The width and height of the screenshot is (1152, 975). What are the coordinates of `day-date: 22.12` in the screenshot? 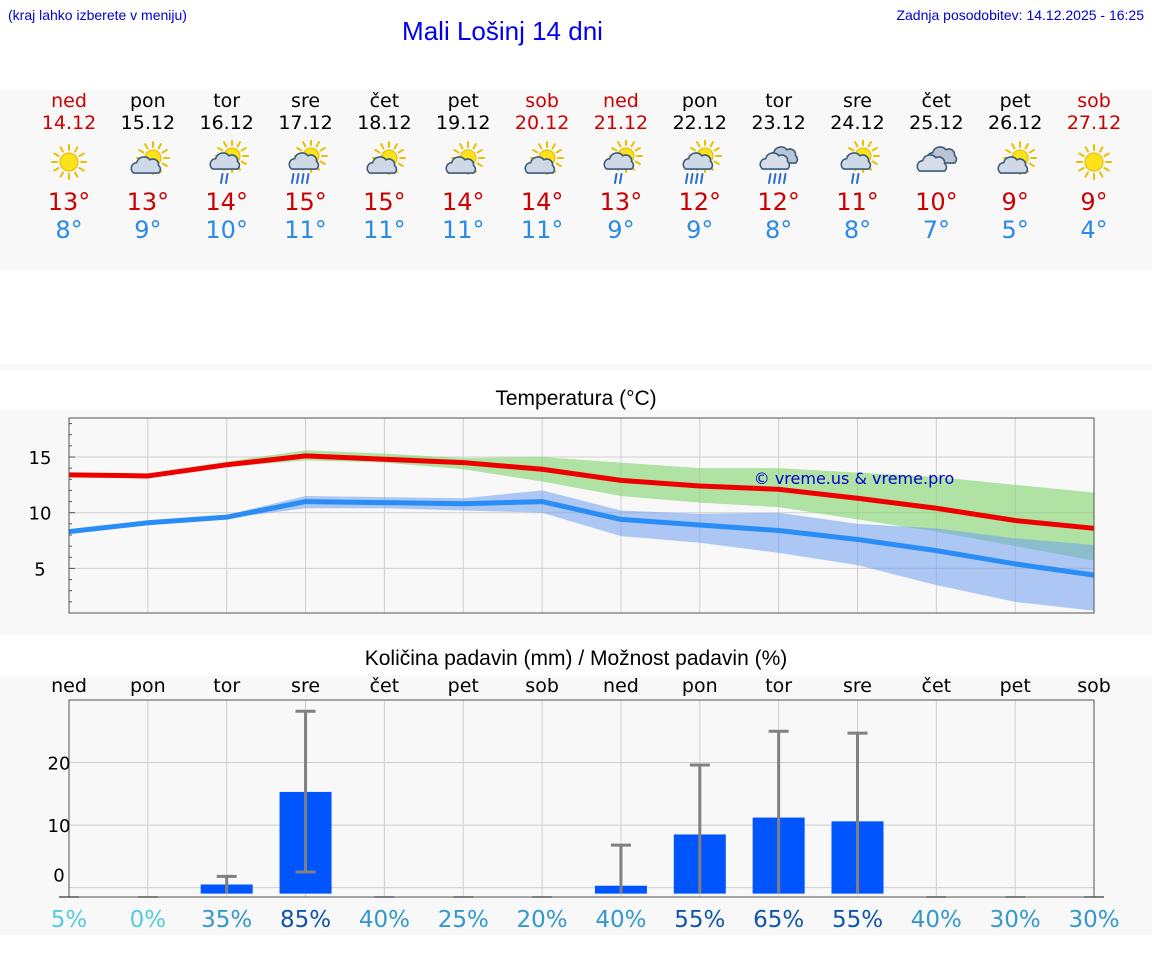 It's located at (699, 123).